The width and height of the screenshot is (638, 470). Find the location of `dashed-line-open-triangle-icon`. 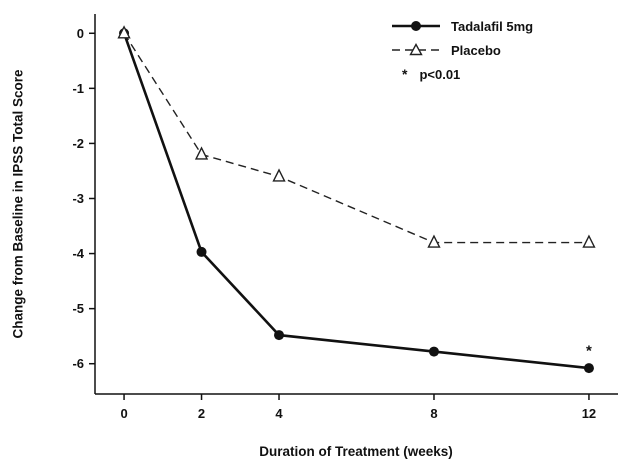

dashed-line-open-triangle-icon is located at coordinates (416, 49).